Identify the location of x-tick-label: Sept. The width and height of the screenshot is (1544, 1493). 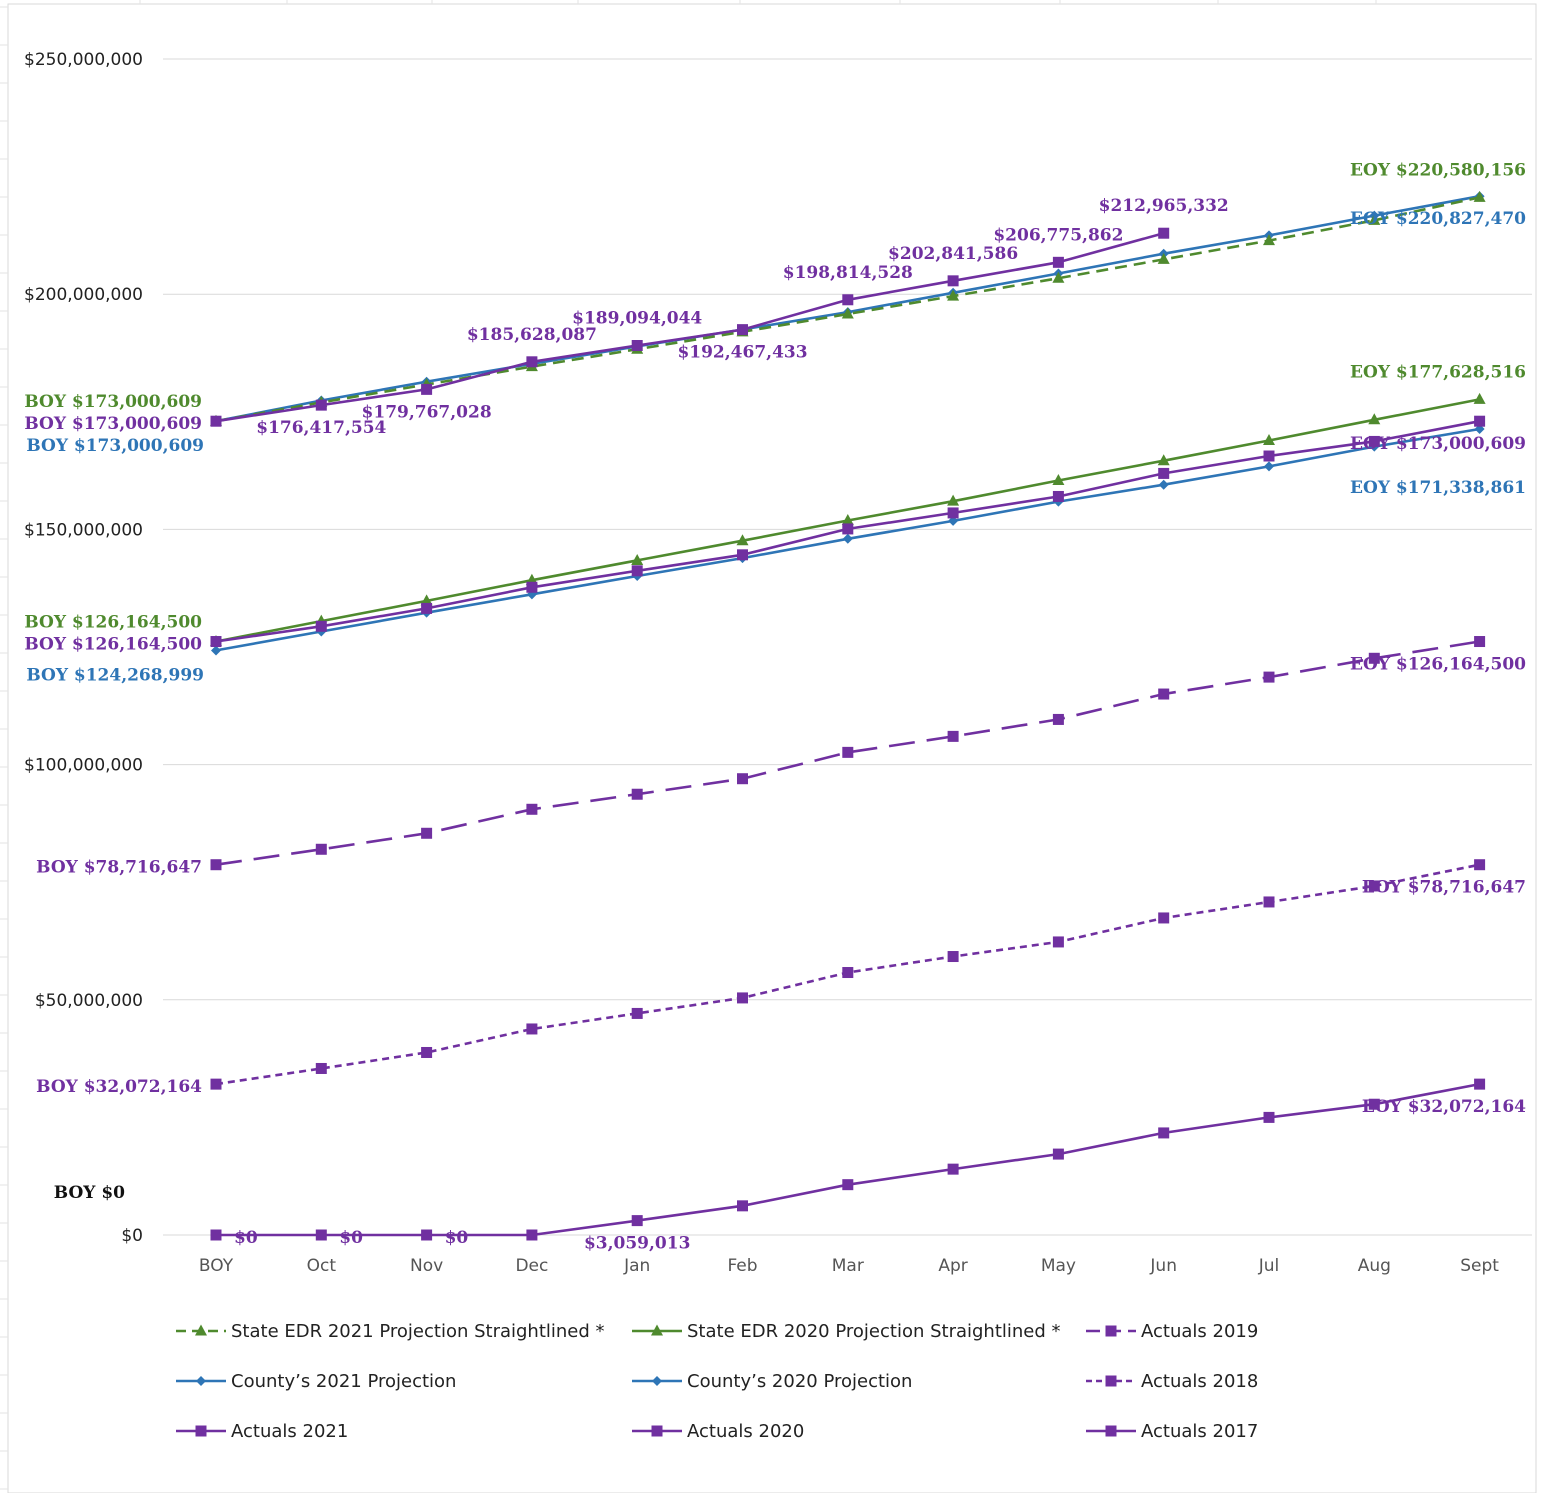
(1479, 1266).